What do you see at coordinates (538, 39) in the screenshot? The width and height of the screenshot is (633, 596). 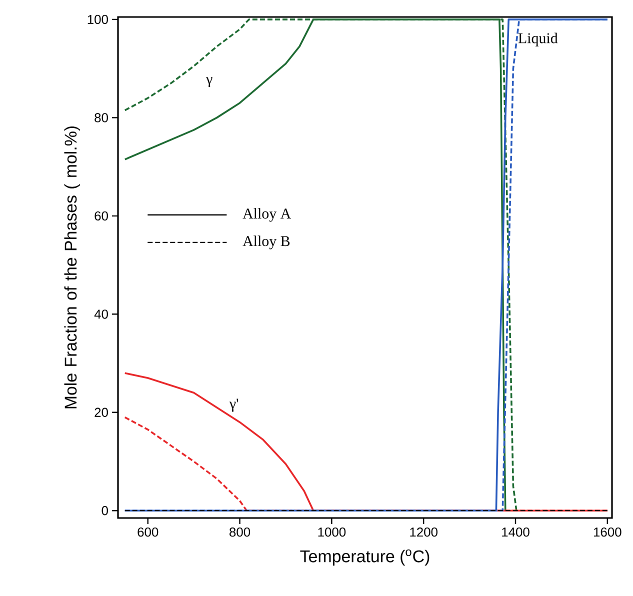 I see `annotation: Liquid` at bounding box center [538, 39].